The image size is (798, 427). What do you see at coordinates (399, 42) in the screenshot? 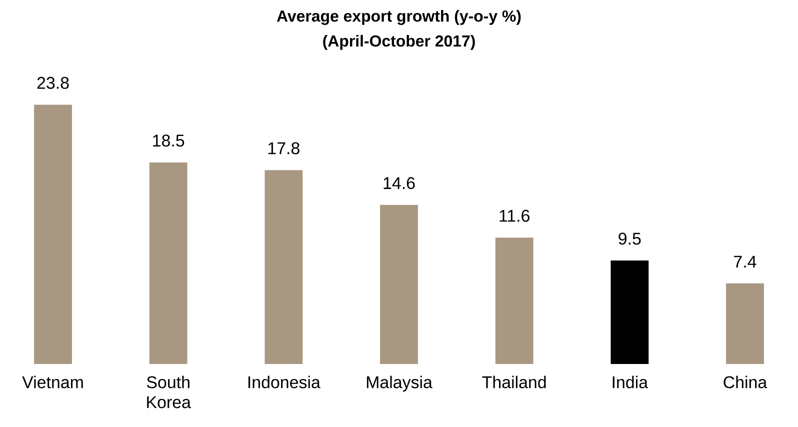
I see `chart-subtitle: (April-October 2017)` at bounding box center [399, 42].